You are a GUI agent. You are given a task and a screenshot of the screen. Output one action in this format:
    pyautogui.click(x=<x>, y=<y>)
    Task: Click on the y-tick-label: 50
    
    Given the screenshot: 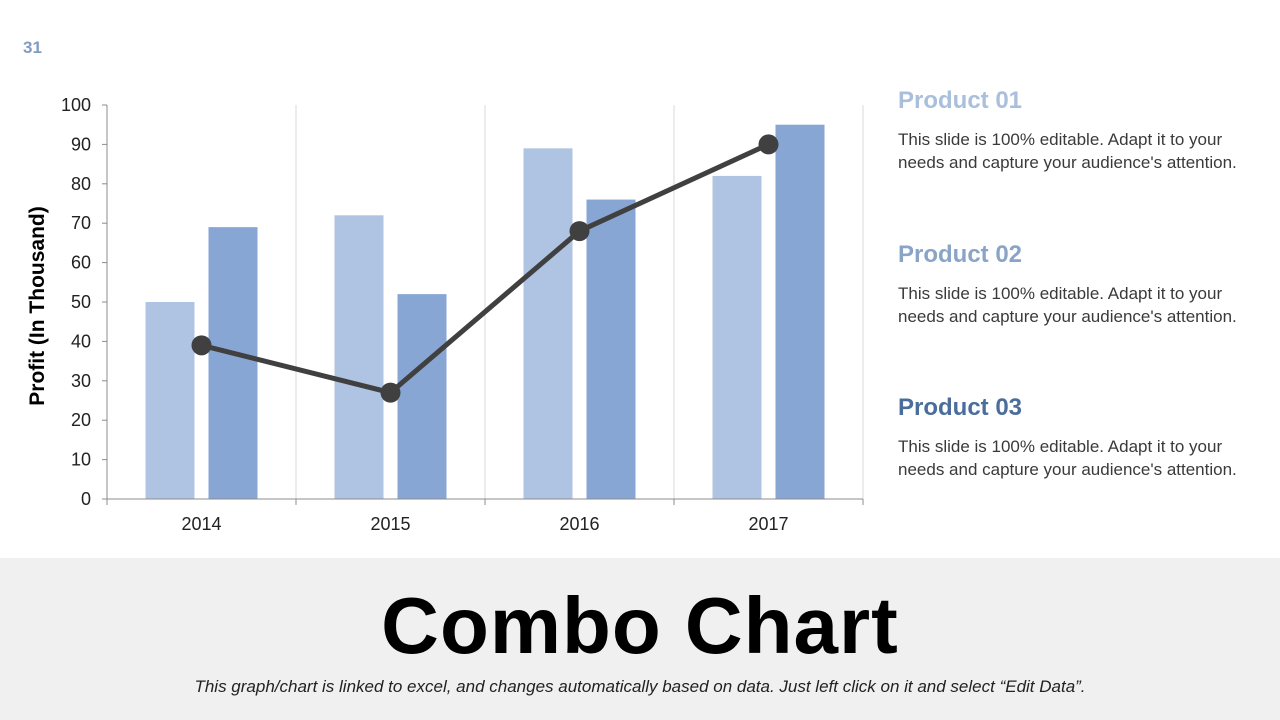 What is the action you would take?
    pyautogui.click(x=81, y=302)
    